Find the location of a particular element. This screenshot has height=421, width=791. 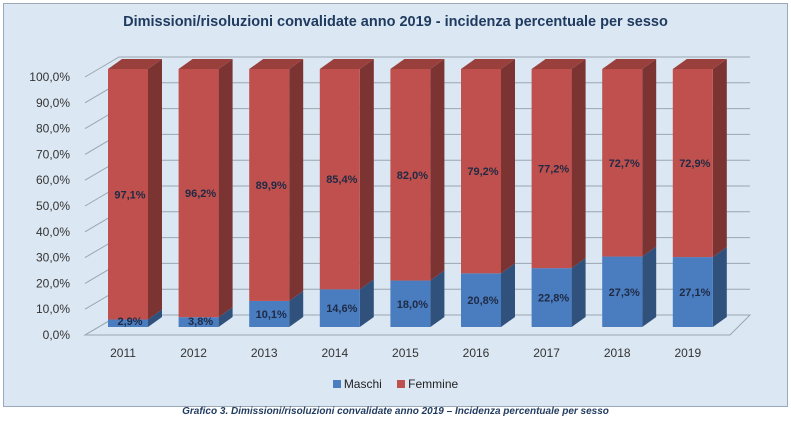

floor is located at coordinates (417, 325).